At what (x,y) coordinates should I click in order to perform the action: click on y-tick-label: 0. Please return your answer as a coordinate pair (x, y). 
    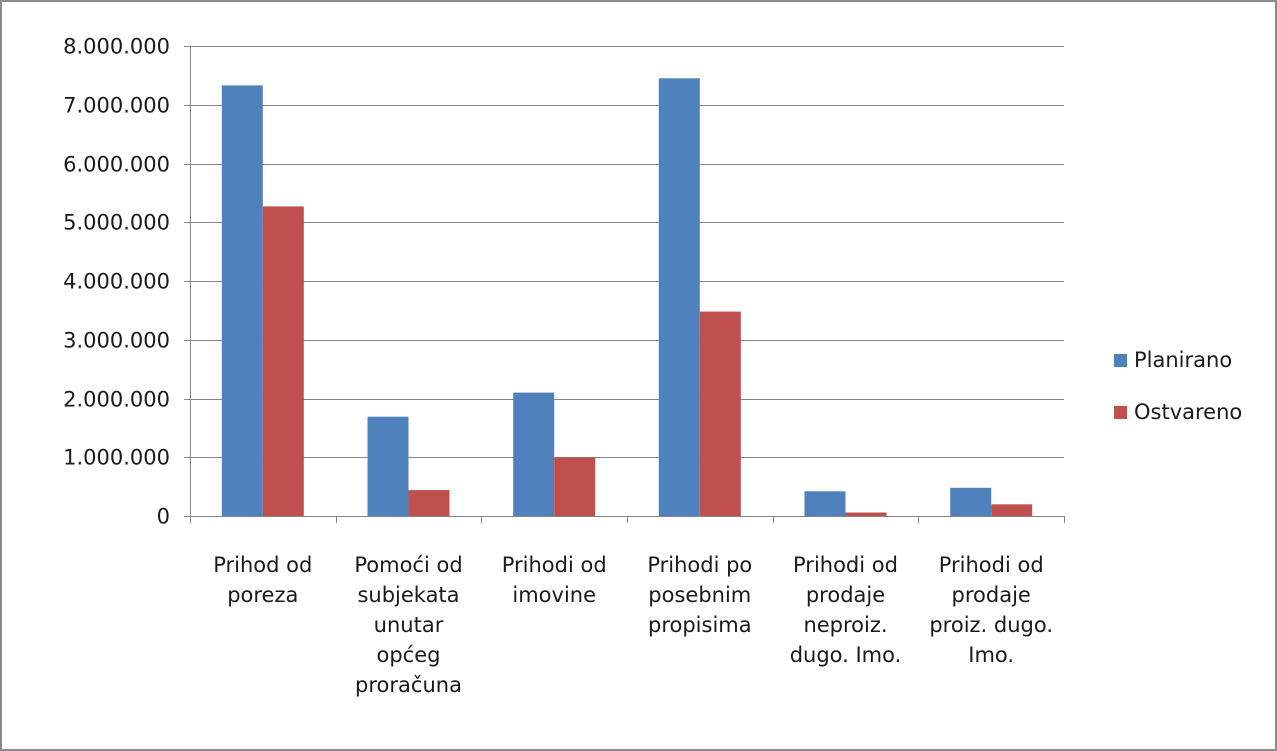
    Looking at the image, I should click on (163, 517).